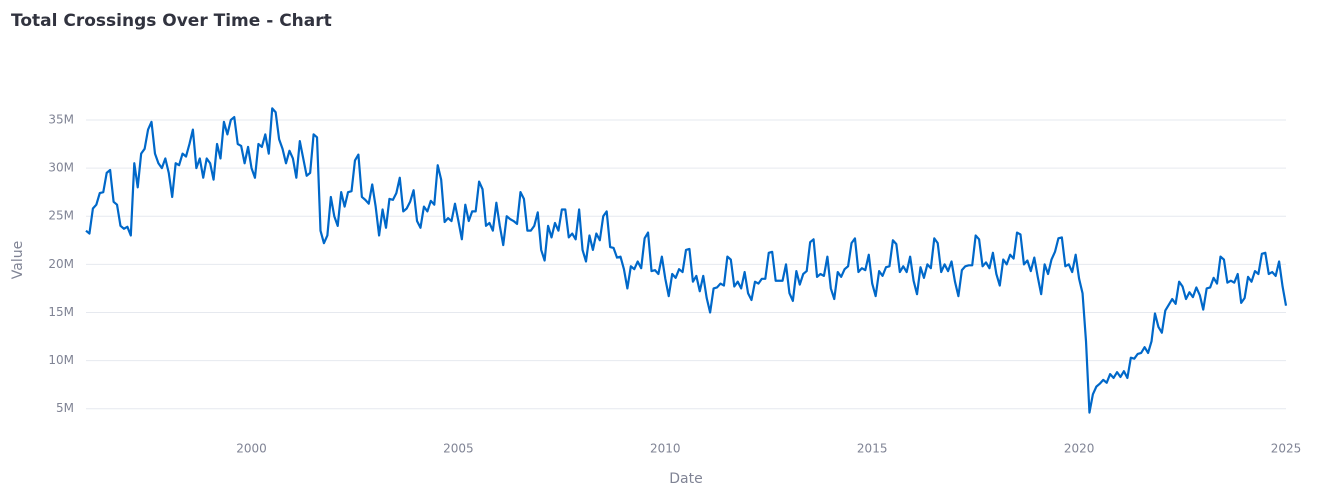  Describe the element at coordinates (61, 168) in the screenshot. I see `y-tick-label: 30M` at that location.